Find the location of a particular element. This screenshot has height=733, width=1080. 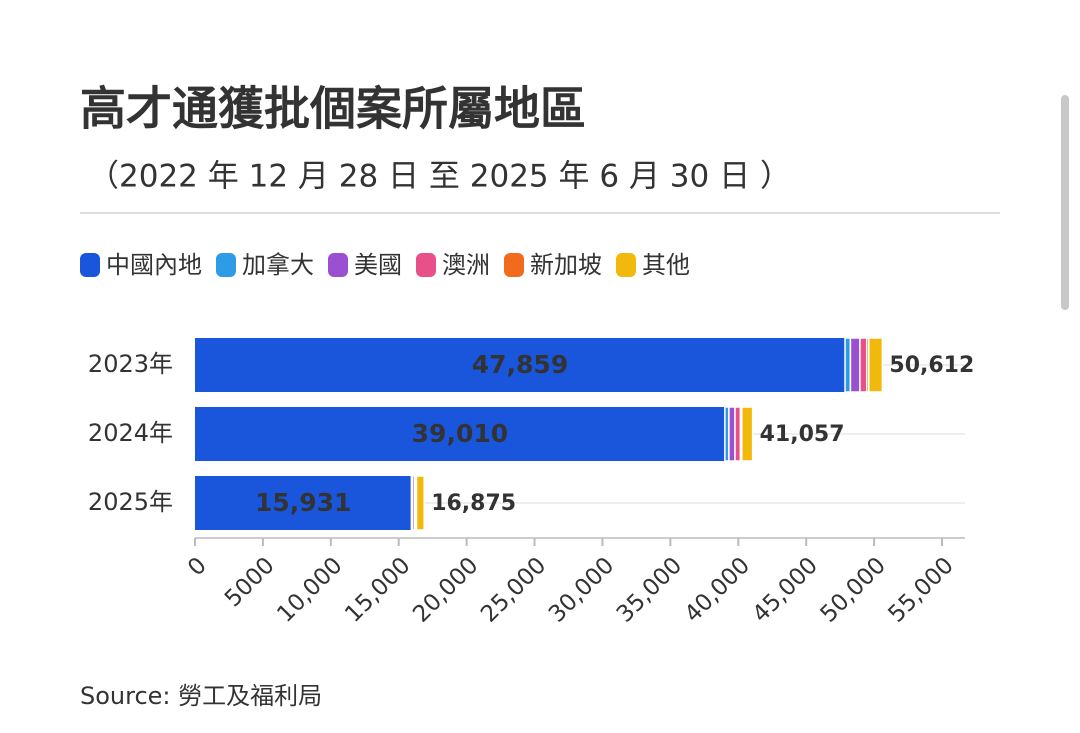

legend-label: 加拿大 is located at coordinates (278, 265).